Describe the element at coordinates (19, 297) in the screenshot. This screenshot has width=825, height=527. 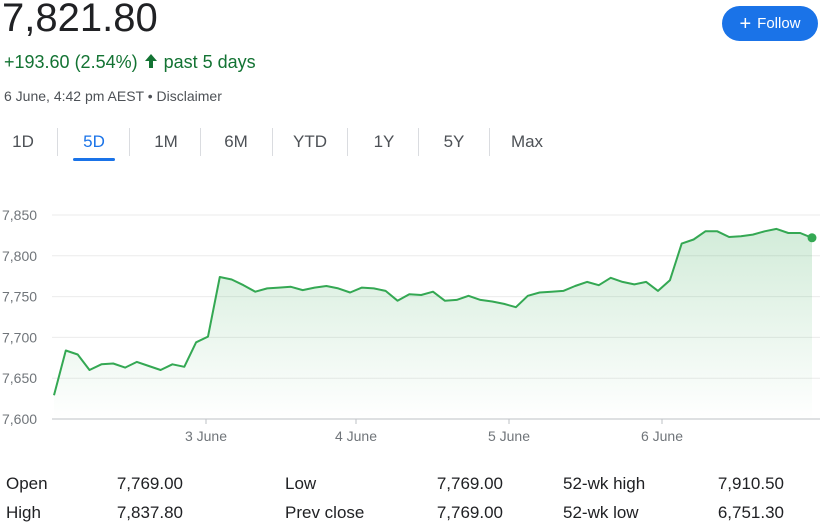
I see `y-tick-label: 7,750` at that location.